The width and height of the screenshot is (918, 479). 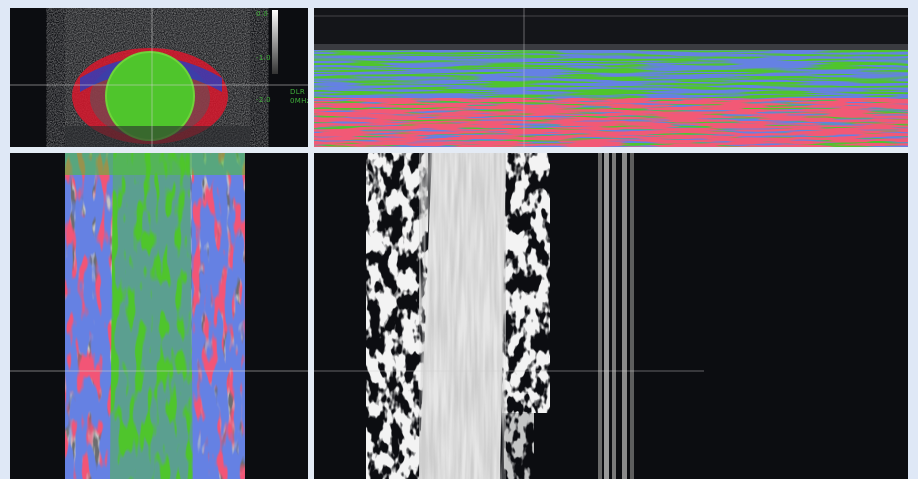 I want to click on legend-line-2: 0MHz, so click(x=299, y=101).